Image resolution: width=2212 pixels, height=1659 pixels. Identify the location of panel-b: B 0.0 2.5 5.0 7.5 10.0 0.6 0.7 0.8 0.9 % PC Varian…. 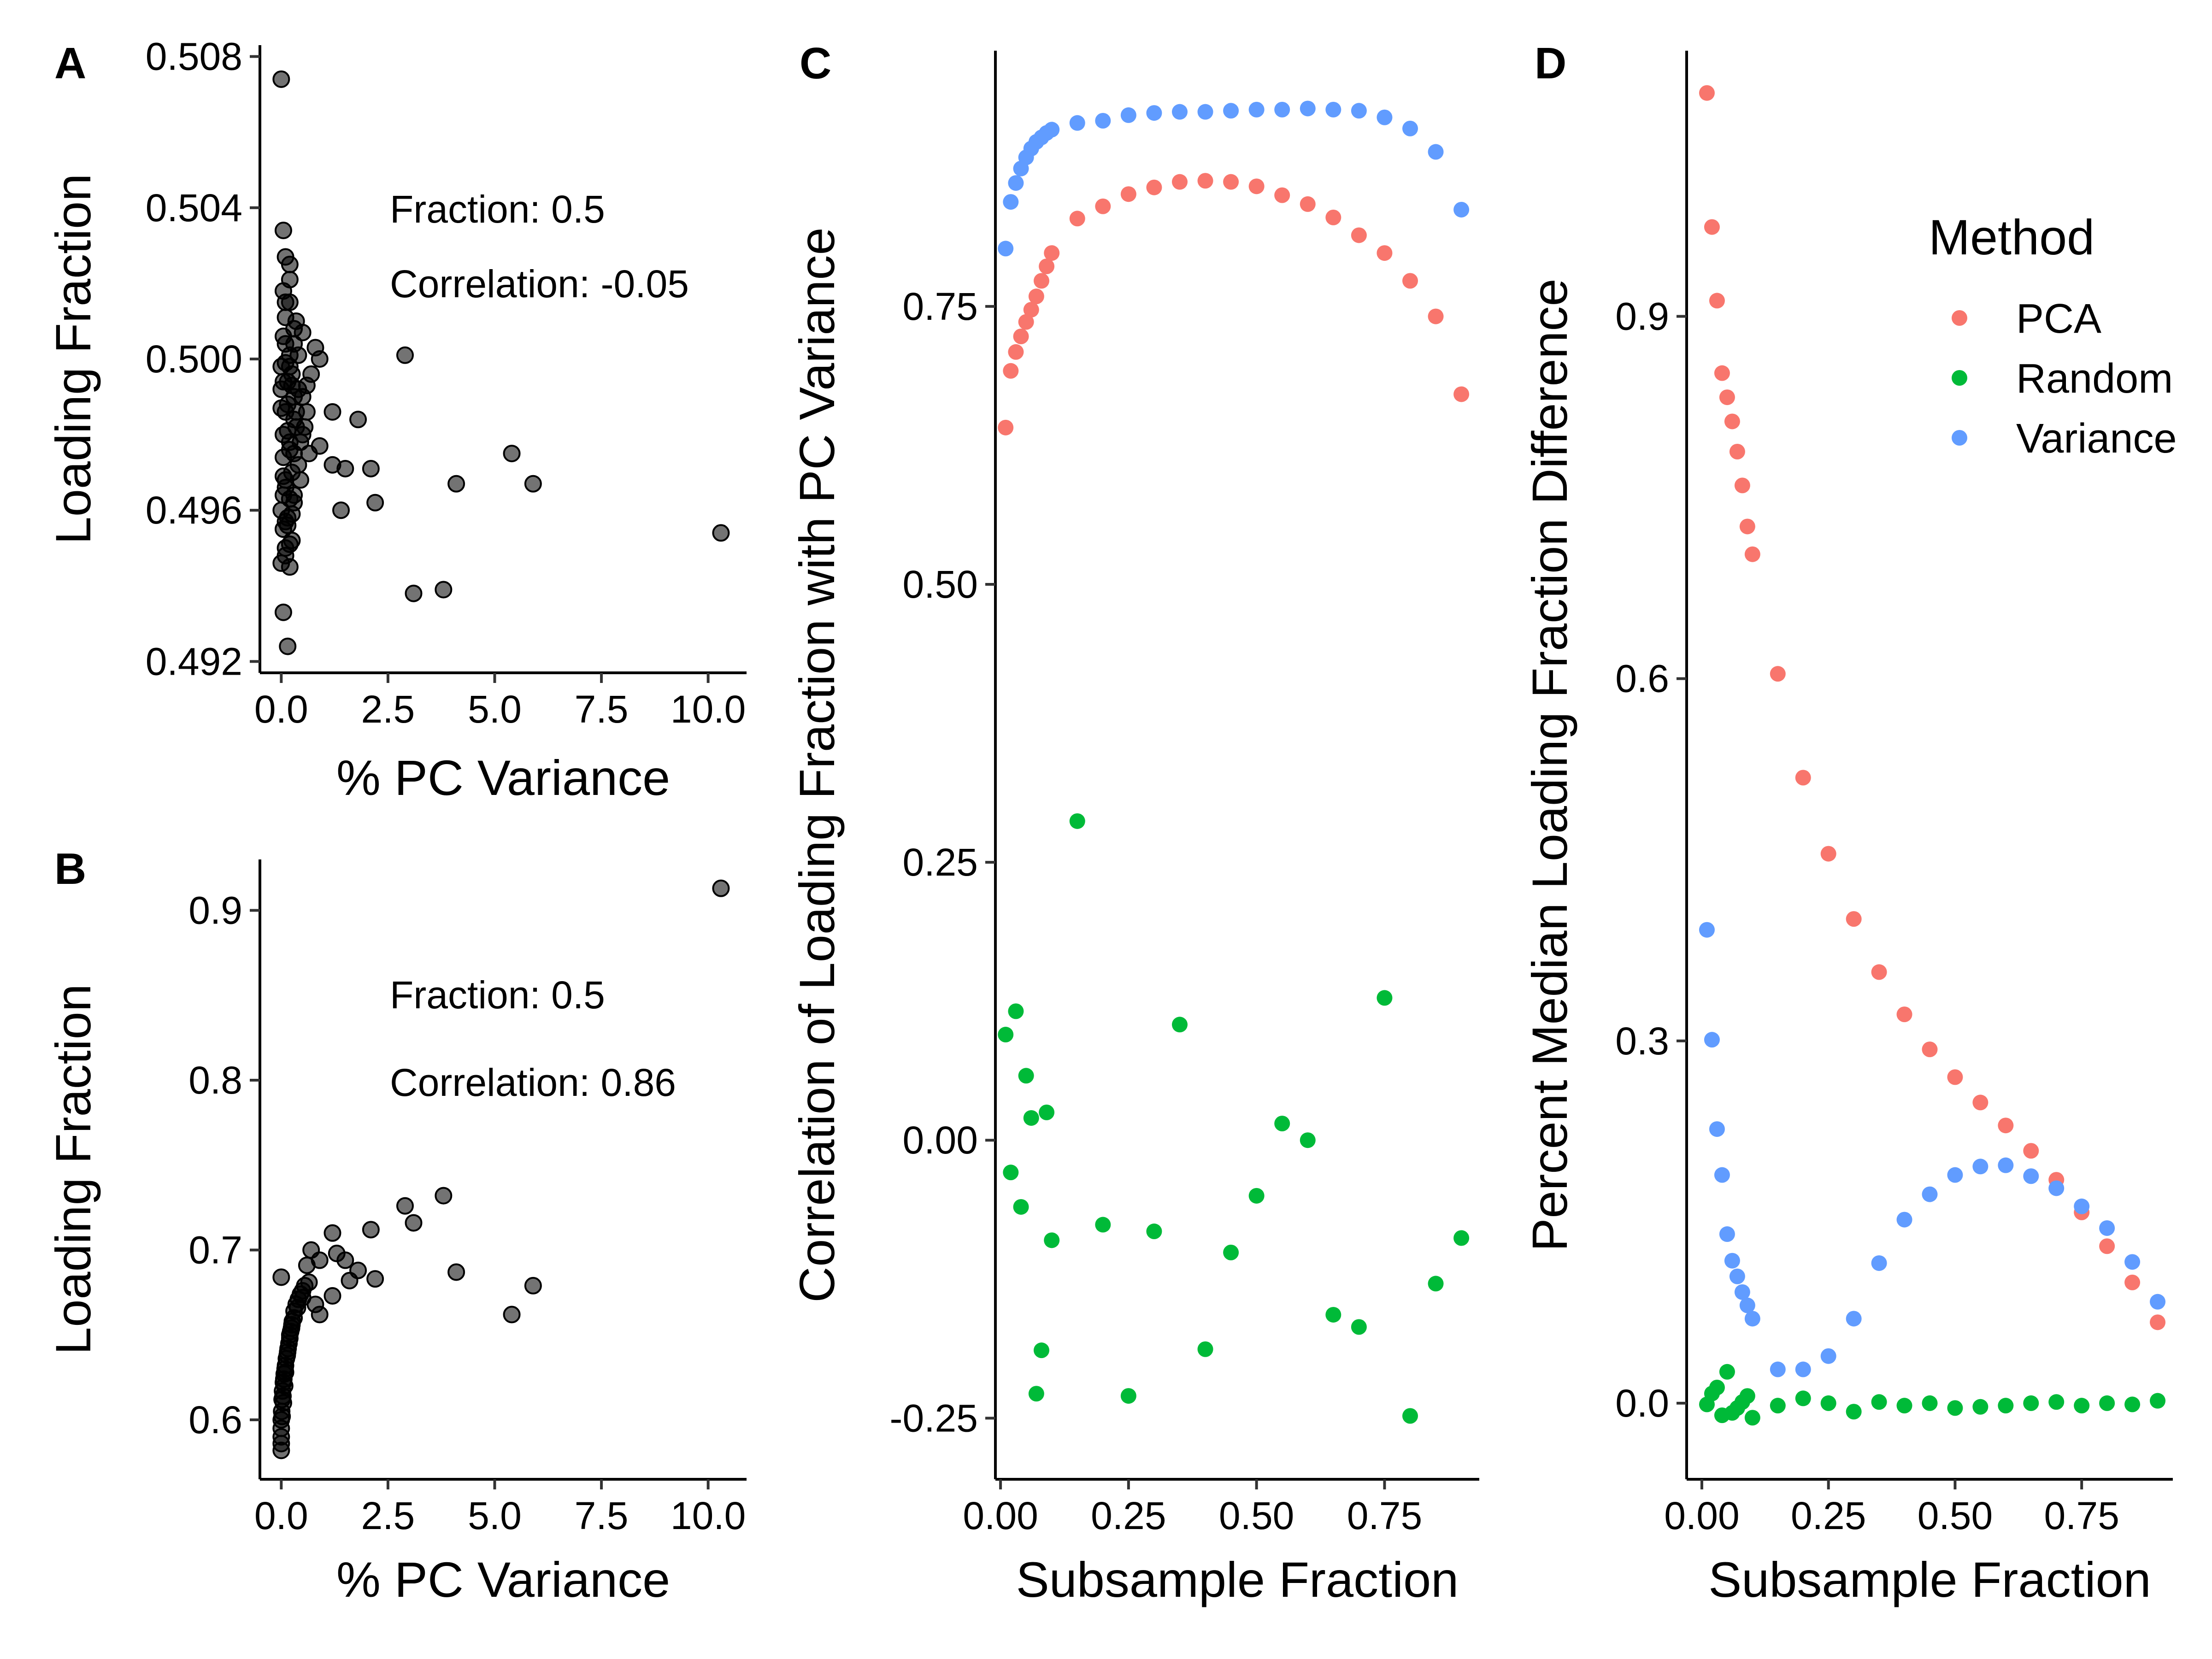
(396, 1225).